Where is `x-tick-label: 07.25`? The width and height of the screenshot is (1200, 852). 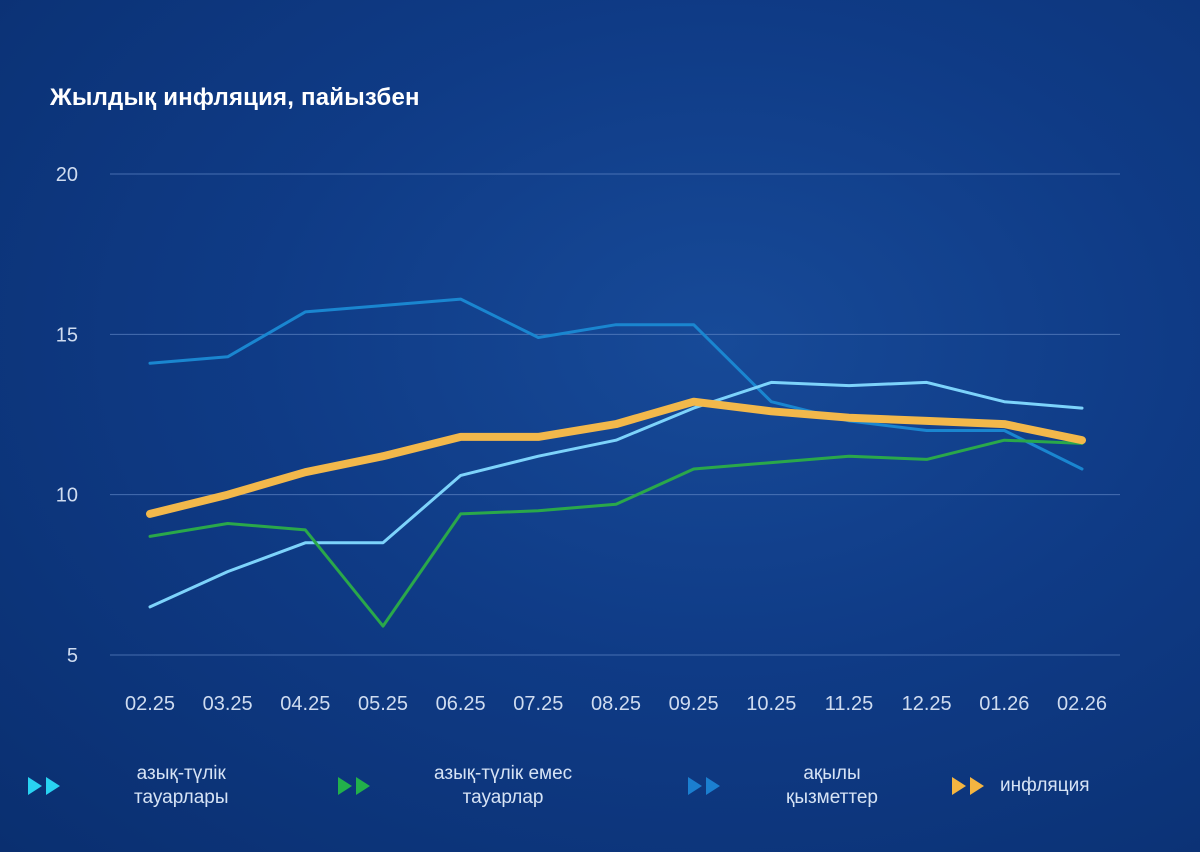 x-tick-label: 07.25 is located at coordinates (538, 704).